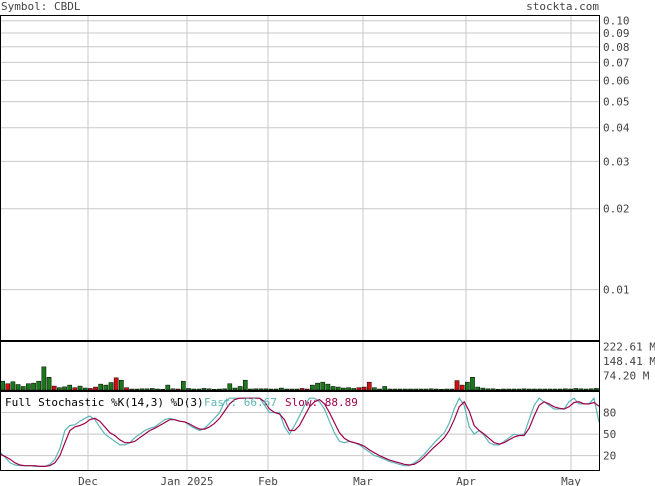 The height and width of the screenshot is (486, 655). What do you see at coordinates (327, 365) in the screenshot?
I see `volume-panel: 222.61 M 148.41 M74.20 M` at bounding box center [327, 365].